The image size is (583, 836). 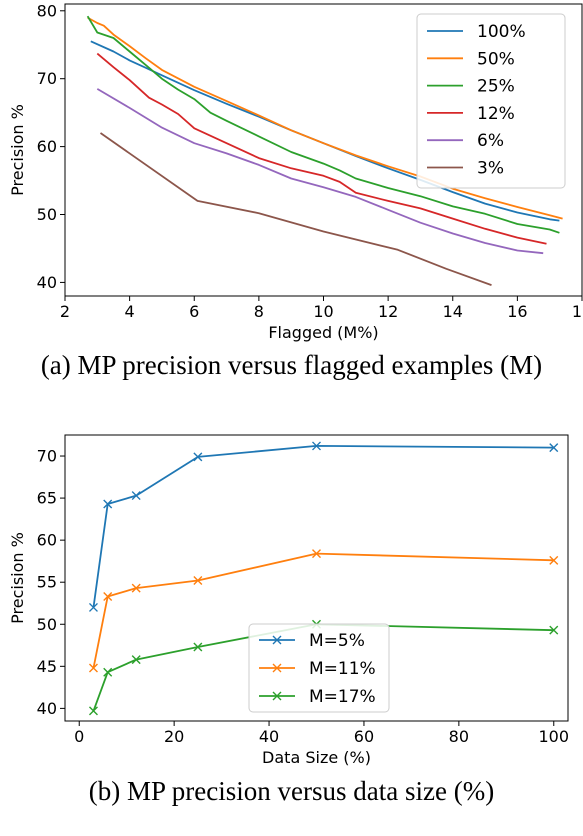 I want to click on chart-a-y-tick-label: 80, so click(x=47, y=10).